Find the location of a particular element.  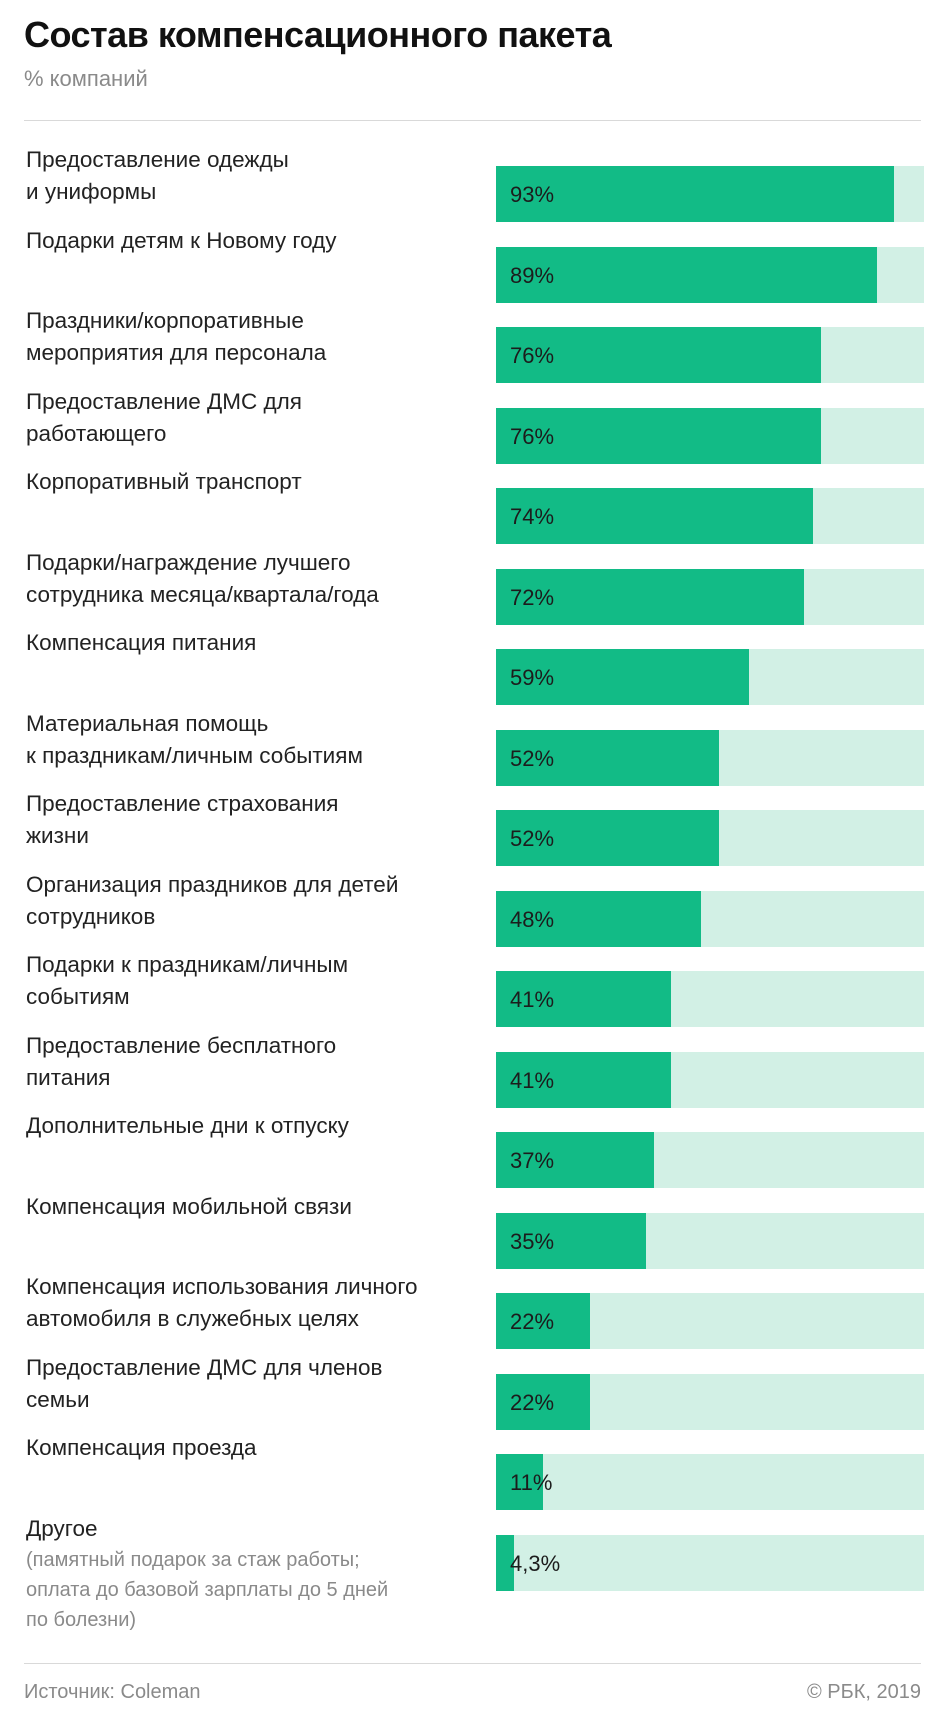

bar-row: Предоставление одежды и униформы 93% is located at coordinates (472, 181).